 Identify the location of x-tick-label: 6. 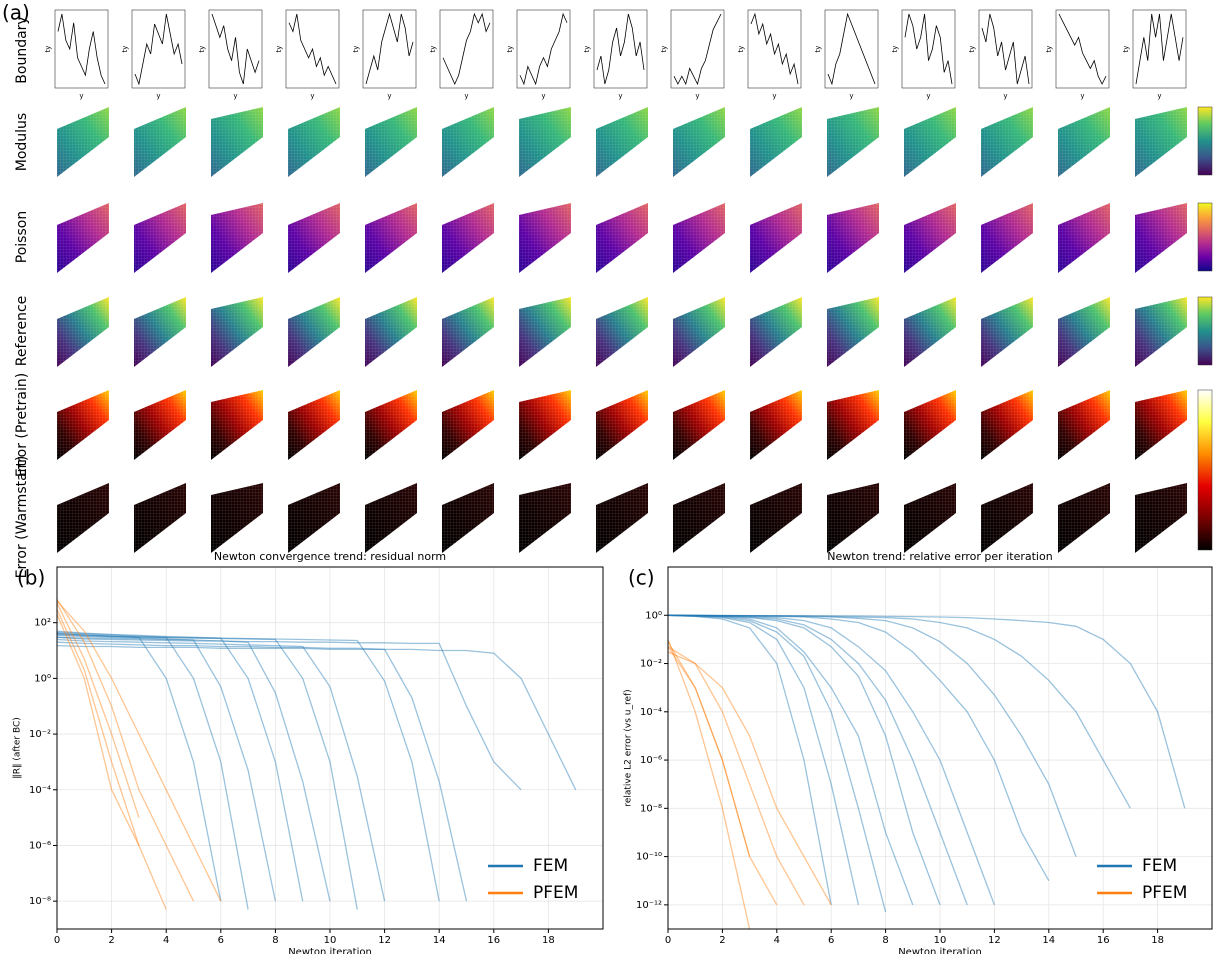
(221, 940).